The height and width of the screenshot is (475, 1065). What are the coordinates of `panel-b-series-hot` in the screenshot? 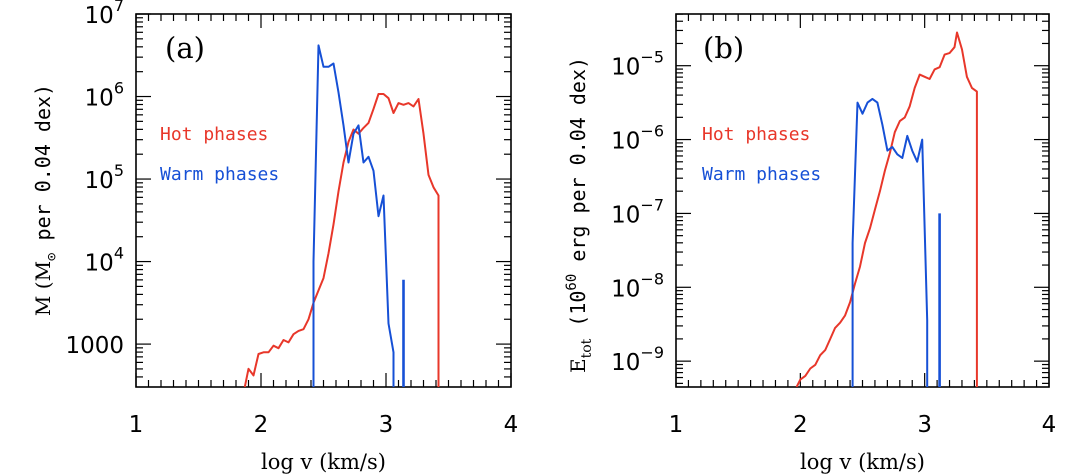 It's located at (886, 209).